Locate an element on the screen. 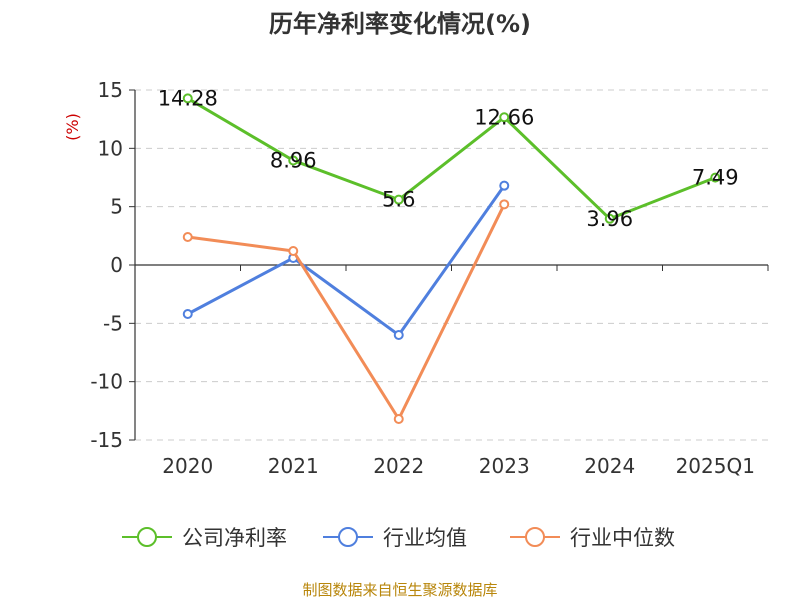 The height and width of the screenshot is (600, 800). x-tick-label: 2020 is located at coordinates (187, 466).